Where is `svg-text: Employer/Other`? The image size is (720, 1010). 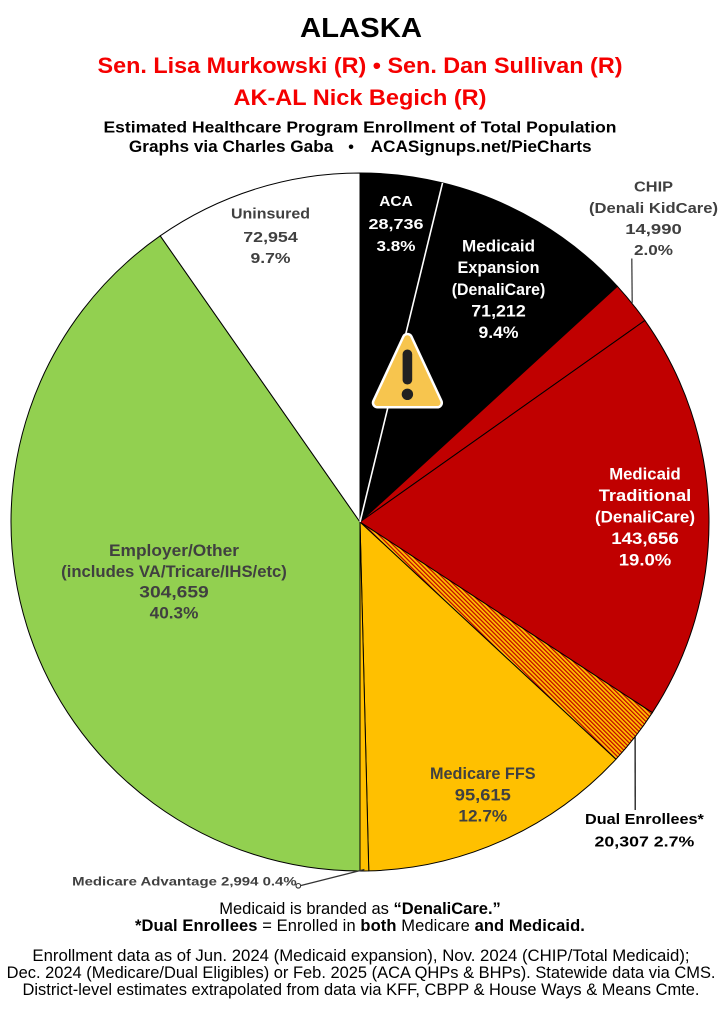
svg-text: Employer/Other is located at coordinates (174, 550).